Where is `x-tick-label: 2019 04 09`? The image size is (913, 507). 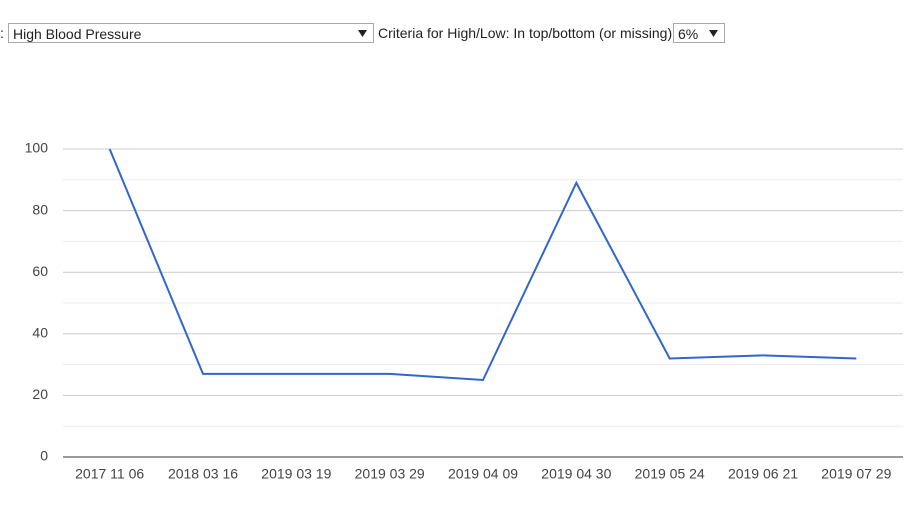 x-tick-label: 2019 04 09 is located at coordinates (483, 474).